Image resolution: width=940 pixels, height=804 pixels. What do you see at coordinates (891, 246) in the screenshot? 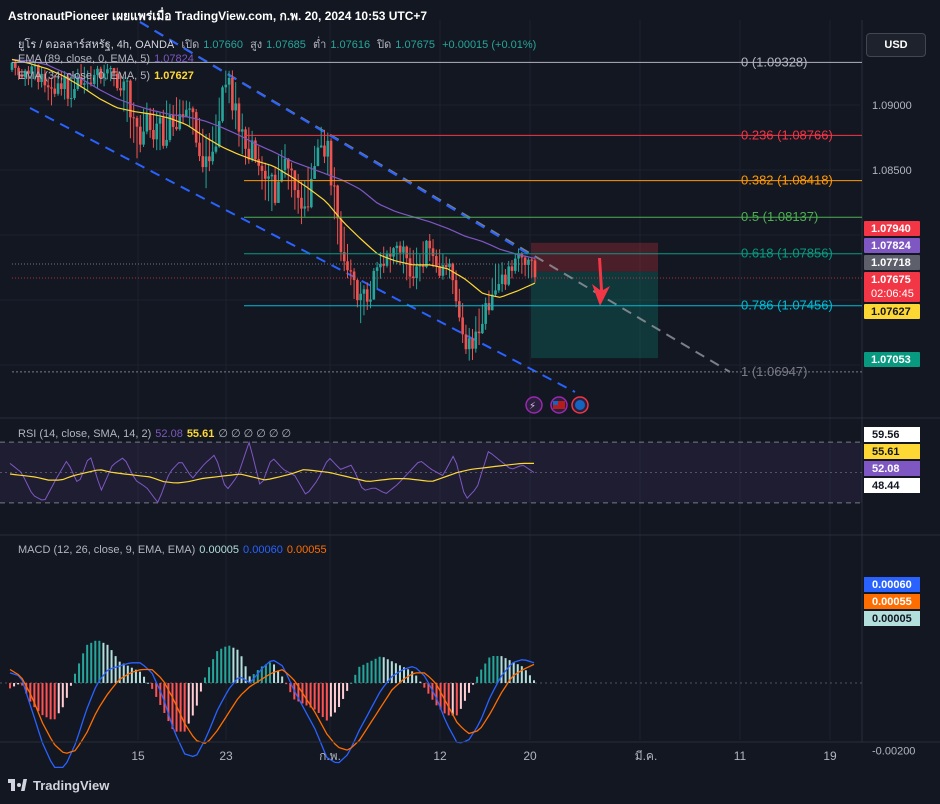
I see `price-label-text: 1.07824` at bounding box center [891, 246].